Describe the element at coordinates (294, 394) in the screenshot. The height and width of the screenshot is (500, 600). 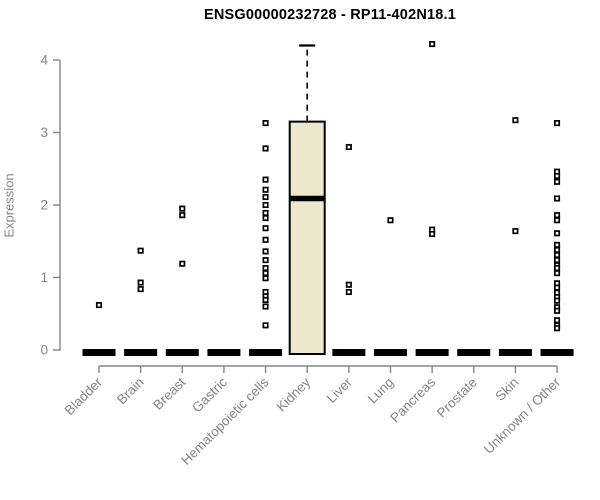
I see `x-axis-label-kidney: Kidney` at that location.